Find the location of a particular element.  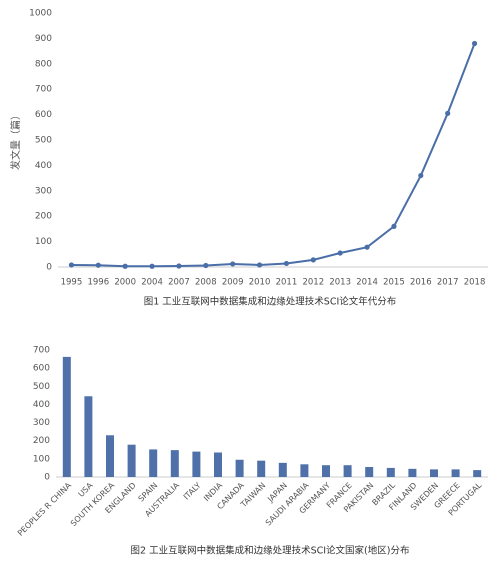

x-tick-label: 2009 is located at coordinates (233, 283).